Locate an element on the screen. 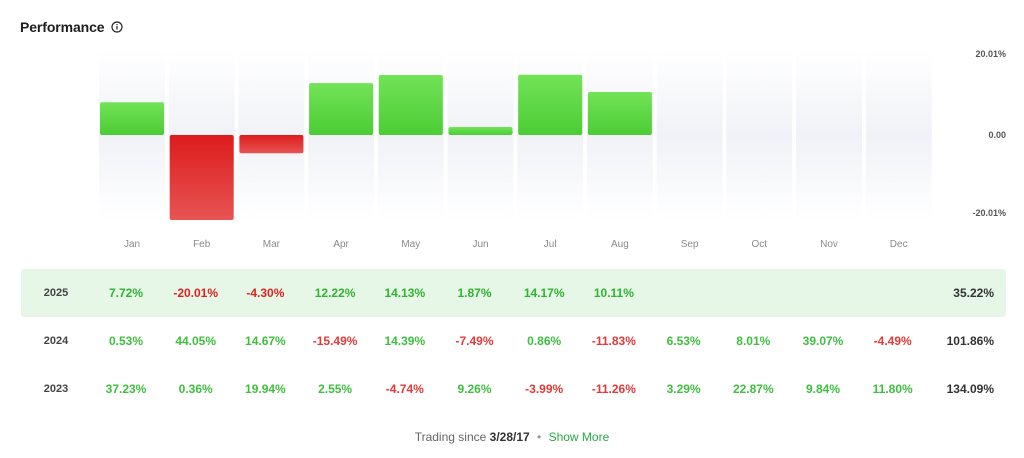  month-label-oct: Oct is located at coordinates (760, 244).